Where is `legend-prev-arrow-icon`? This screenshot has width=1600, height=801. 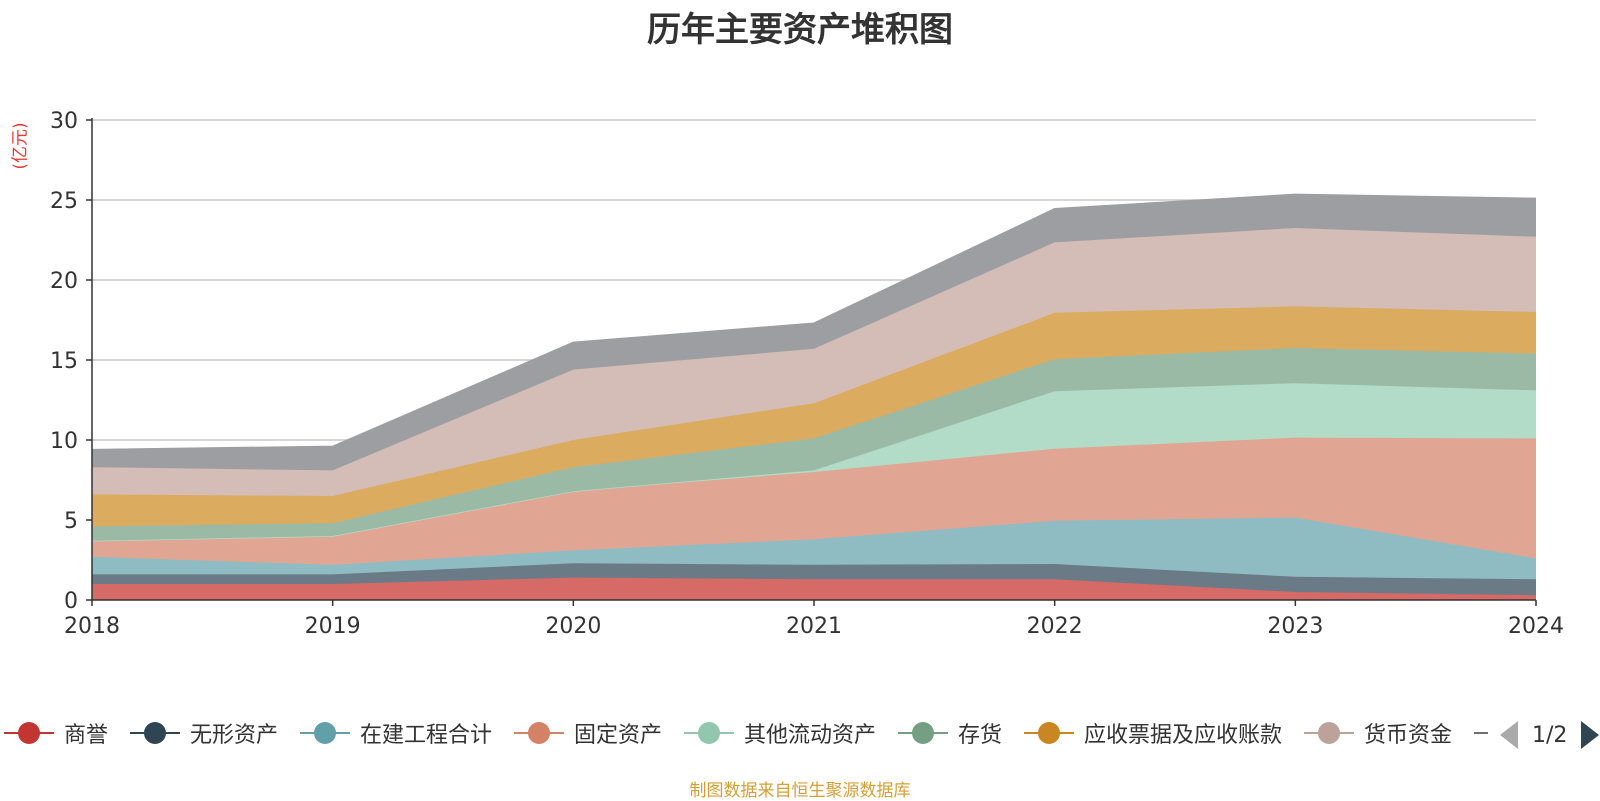 legend-prev-arrow-icon is located at coordinates (1509, 735).